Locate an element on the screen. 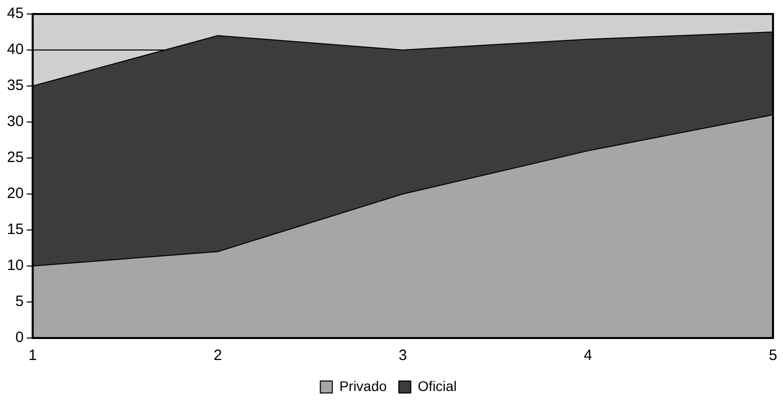 This screenshot has width=783, height=414. y-tick-label: 40 is located at coordinates (15, 49).